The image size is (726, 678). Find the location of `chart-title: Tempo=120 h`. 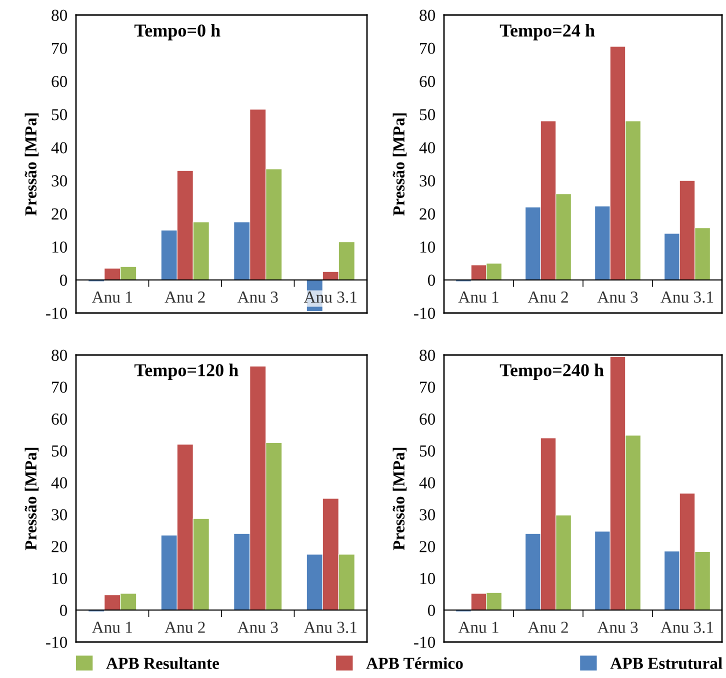

chart-title: Tempo=120 h is located at coordinates (186, 372).